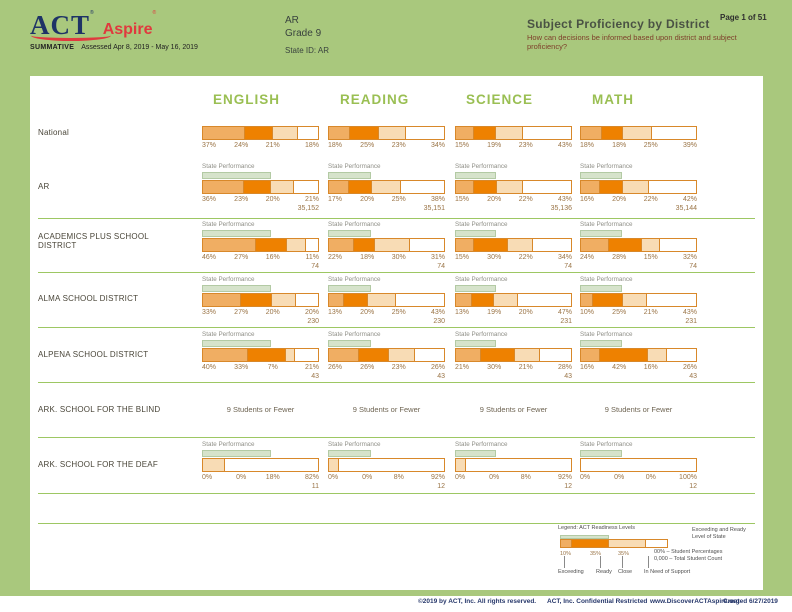  I want to click on segment-percentages: 36% 23% 20% 21%, so click(260, 199).